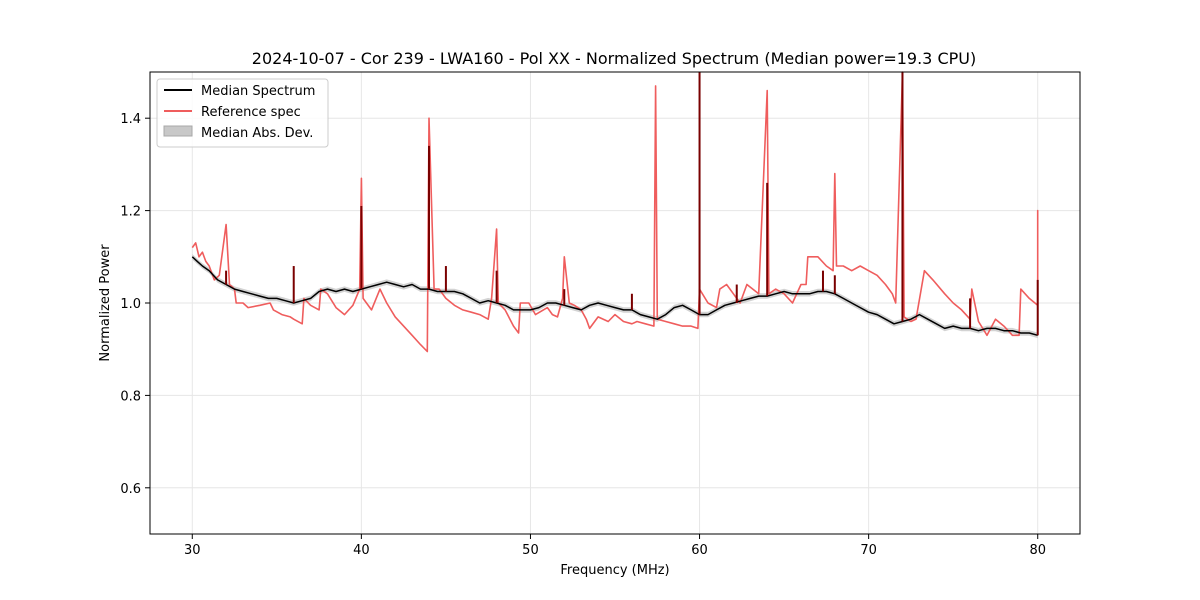 Image resolution: width=1200 pixels, height=600 pixels. I want to click on legend-box, so click(242, 113).